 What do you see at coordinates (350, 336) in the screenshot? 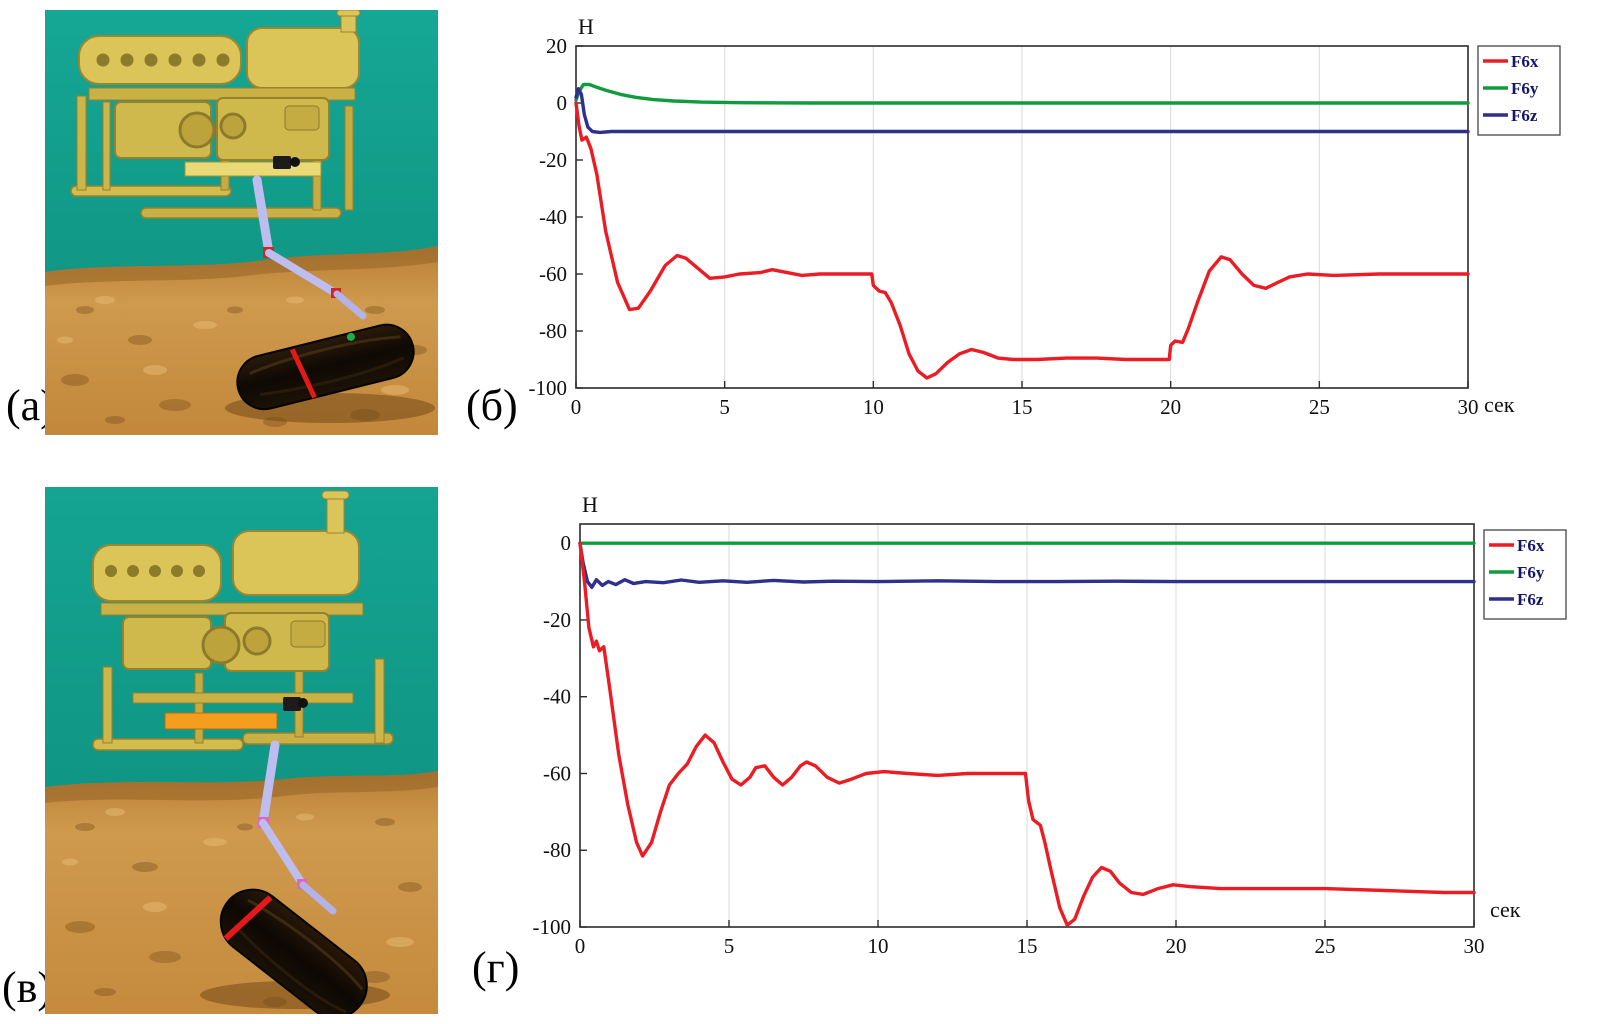
I see `pipe-marker` at bounding box center [350, 336].